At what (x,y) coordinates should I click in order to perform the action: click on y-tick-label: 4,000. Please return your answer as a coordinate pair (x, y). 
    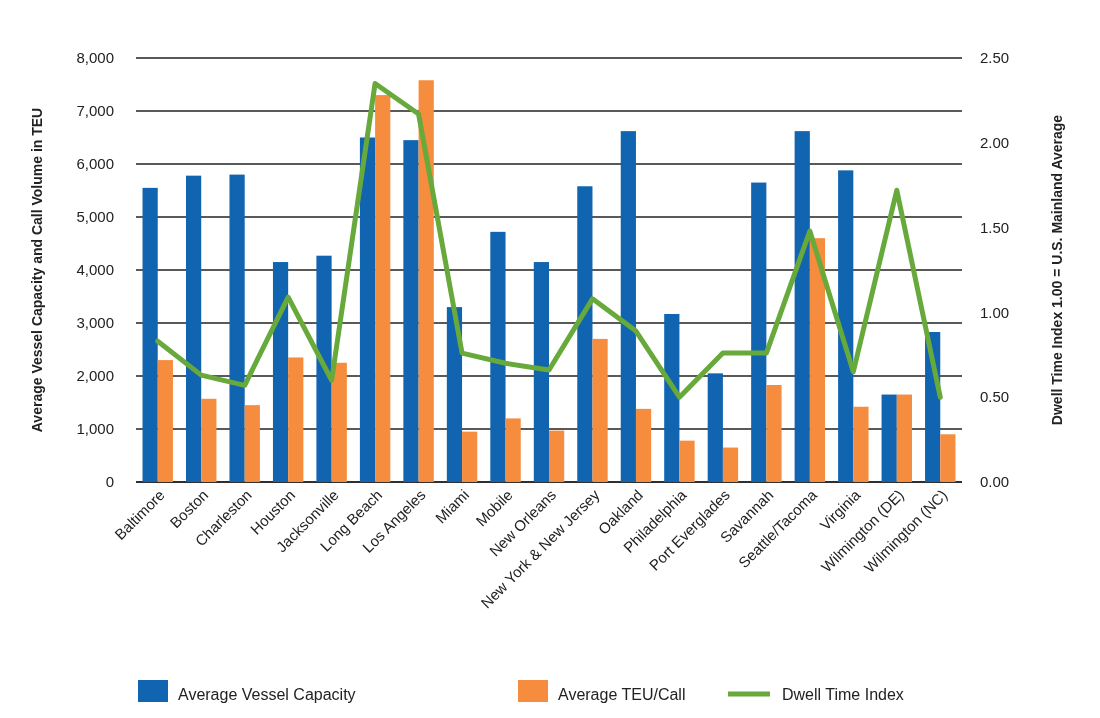
    Looking at the image, I should click on (95, 270).